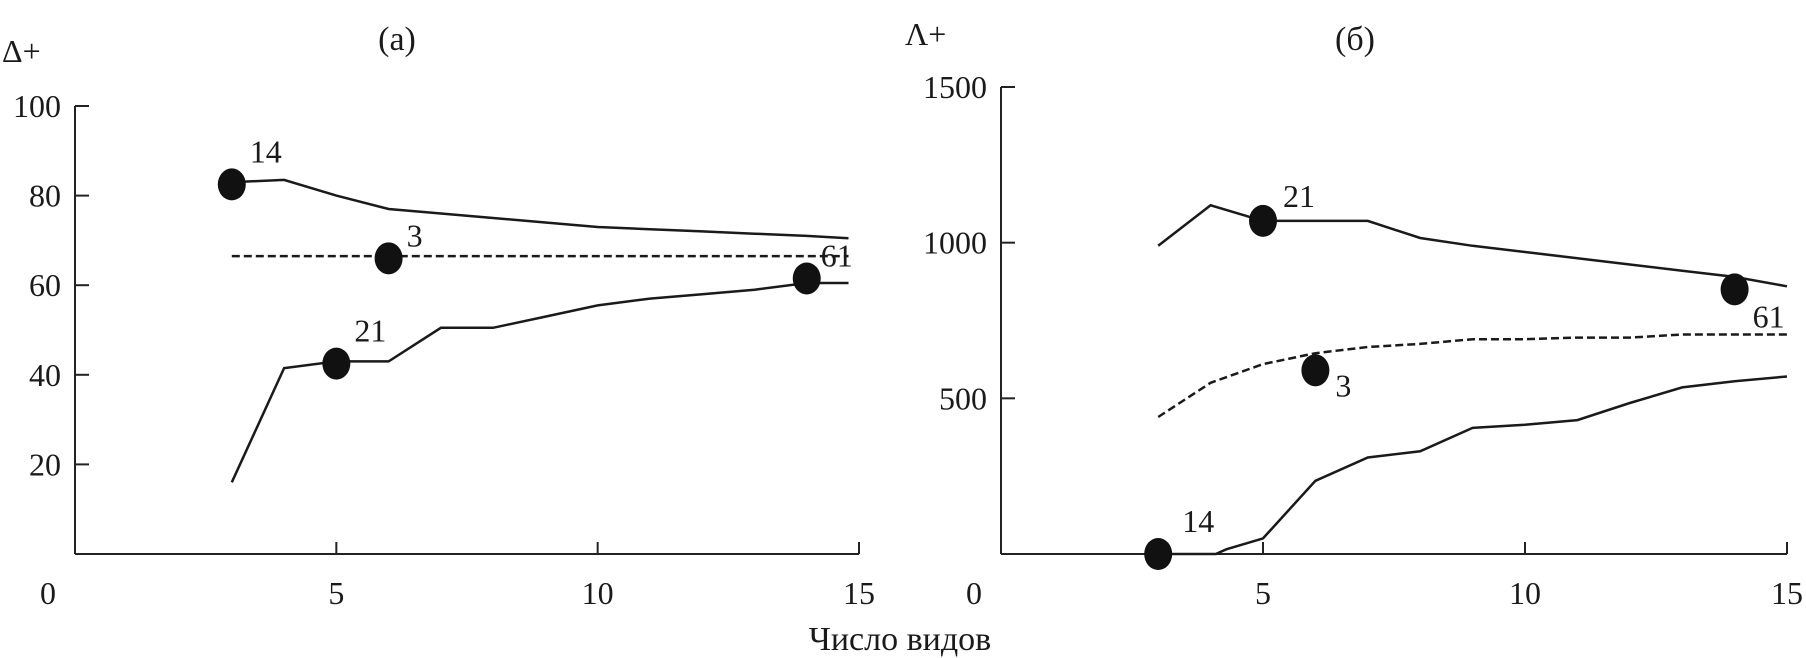  What do you see at coordinates (1472, 376) in the screenshot?
I see `series-line-mean` at bounding box center [1472, 376].